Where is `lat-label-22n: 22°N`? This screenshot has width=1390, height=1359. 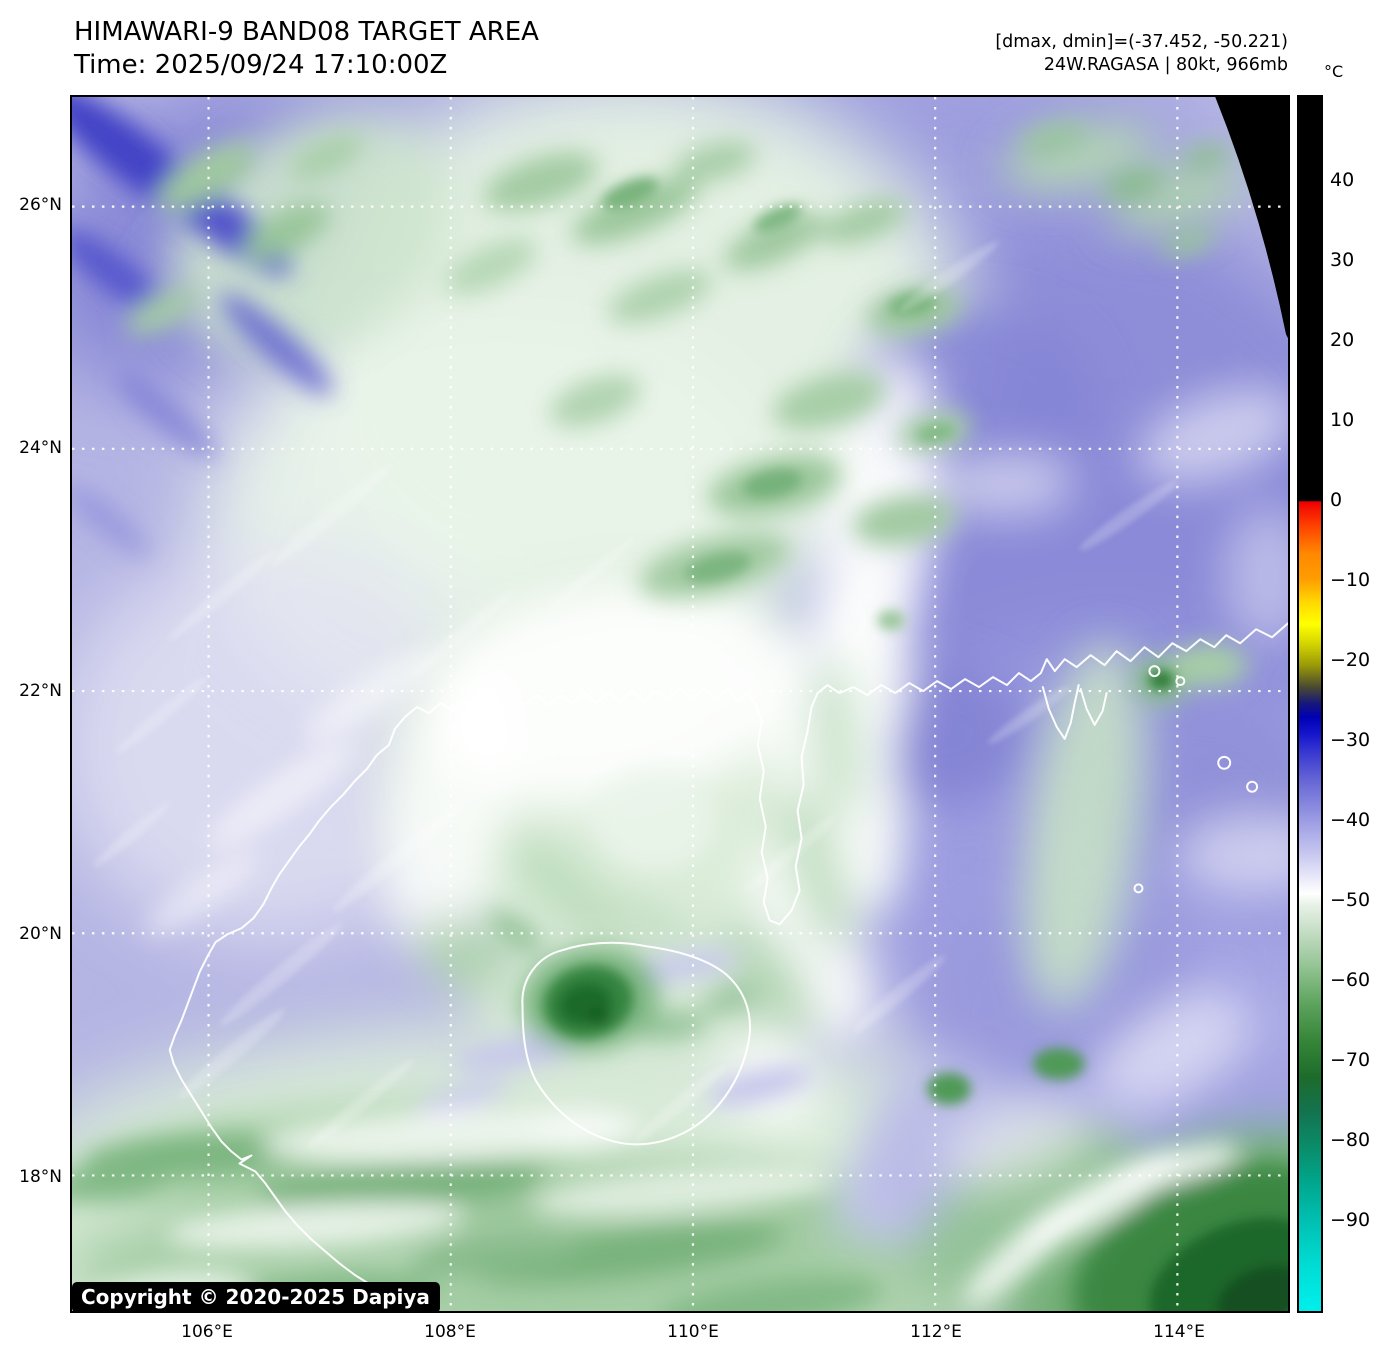 lat-label-22n: 22°N is located at coordinates (40, 691).